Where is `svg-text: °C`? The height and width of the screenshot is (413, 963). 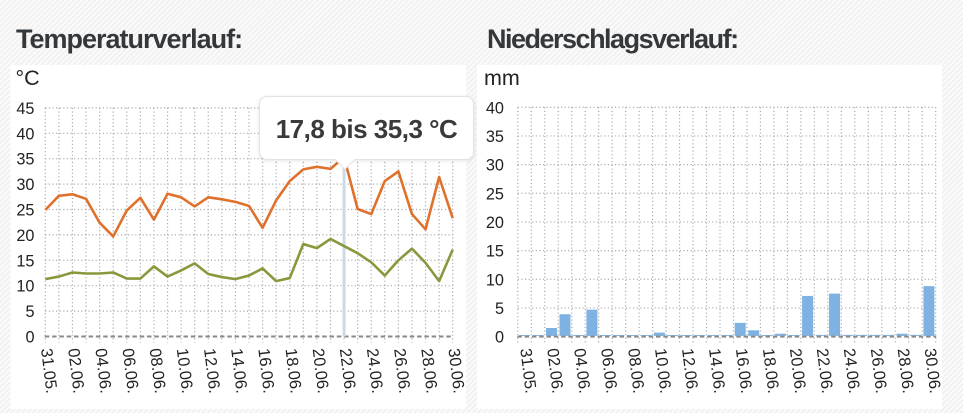
svg-text: °C is located at coordinates (28, 78).